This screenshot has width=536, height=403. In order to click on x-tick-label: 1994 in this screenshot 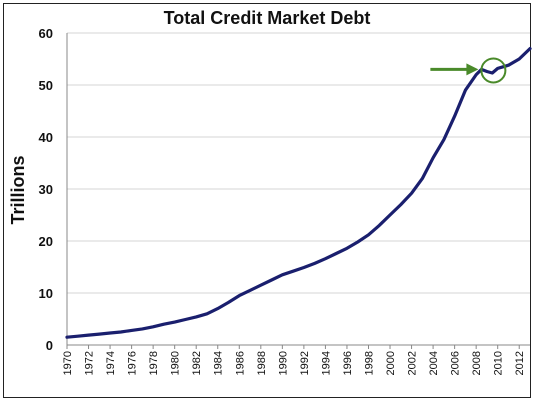, I will do `click(326, 363)`.